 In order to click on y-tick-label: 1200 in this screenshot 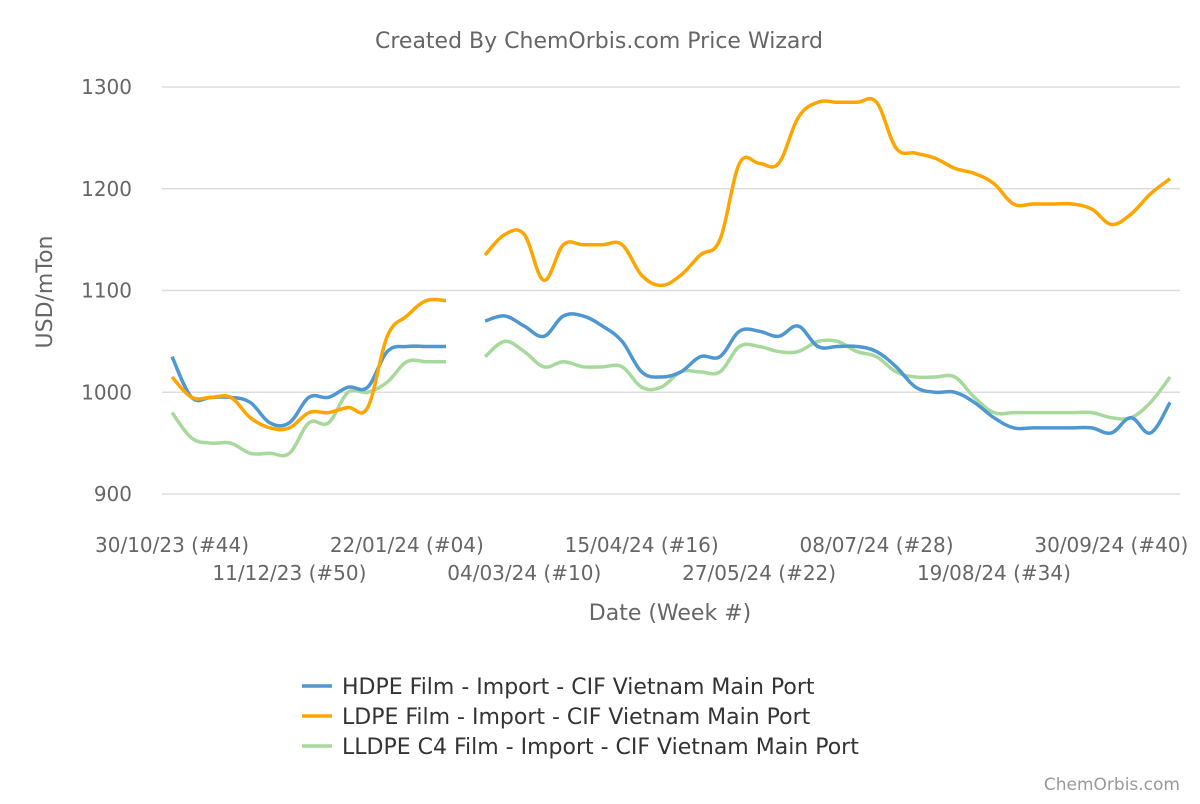, I will do `click(106, 189)`.